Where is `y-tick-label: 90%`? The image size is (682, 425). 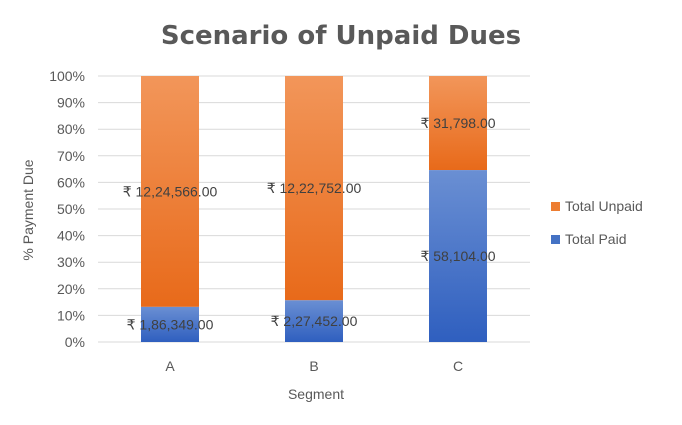
y-tick-label: 90% is located at coordinates (71, 103).